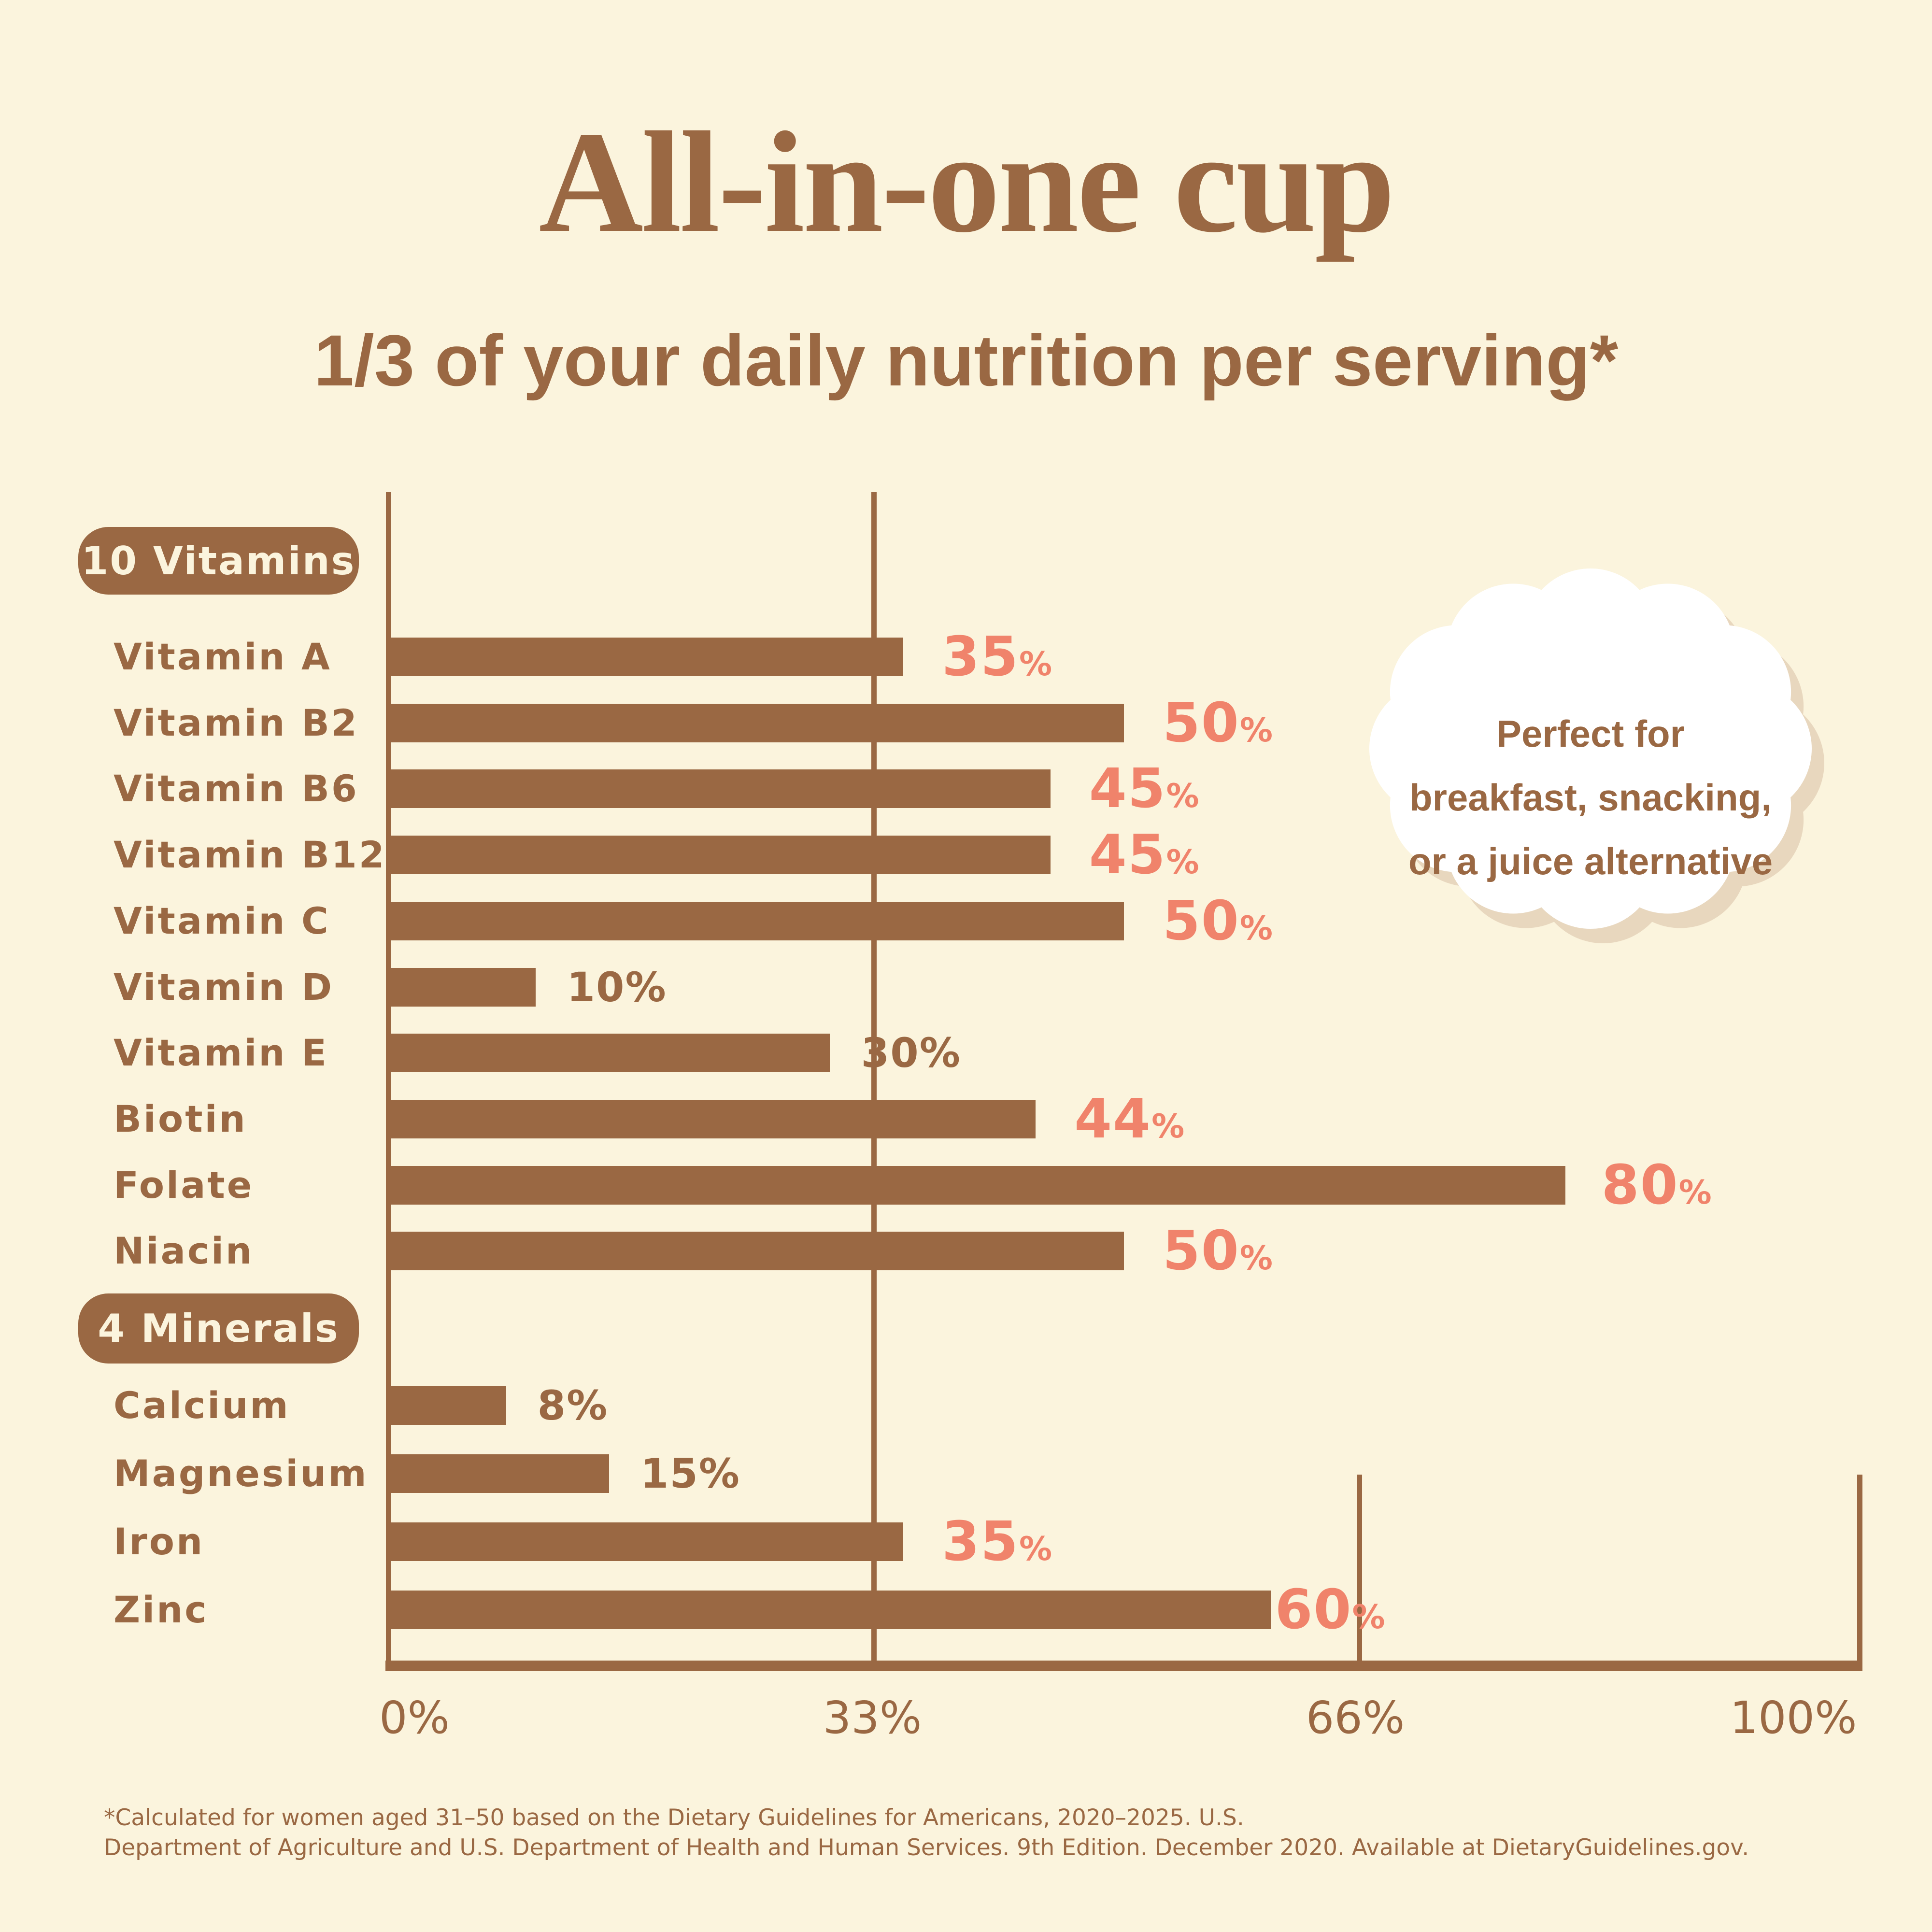  I want to click on bar-magnesium, so click(497, 1473).